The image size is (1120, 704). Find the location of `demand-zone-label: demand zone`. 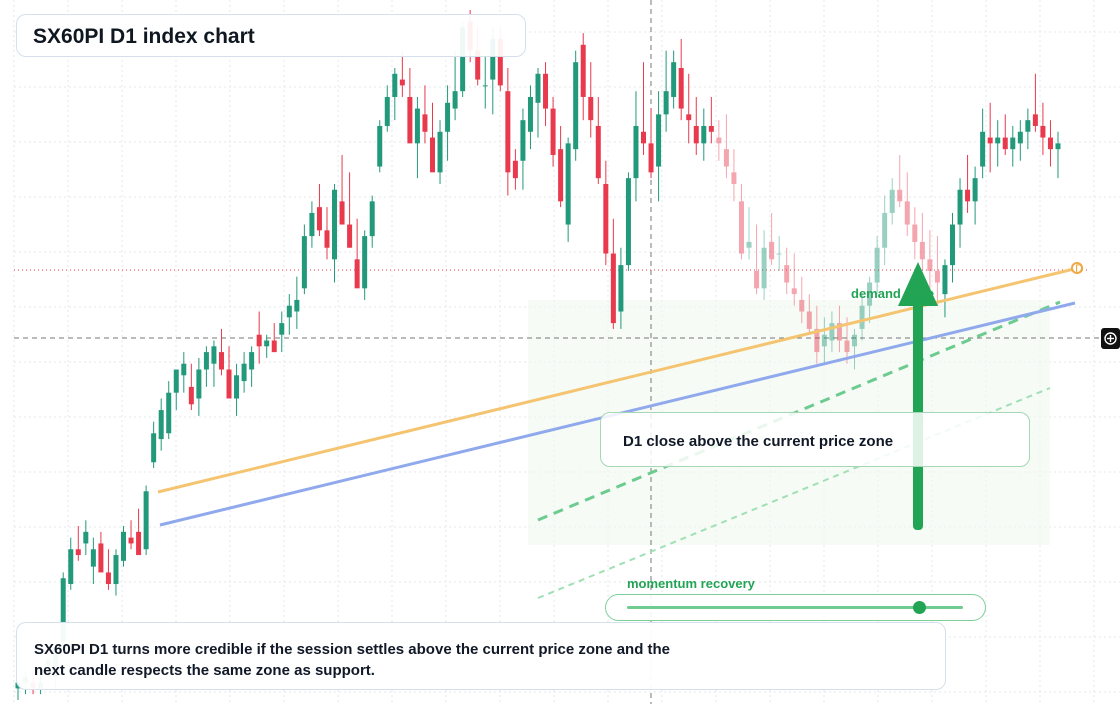

demand-zone-label: demand zone is located at coordinates (893, 293).